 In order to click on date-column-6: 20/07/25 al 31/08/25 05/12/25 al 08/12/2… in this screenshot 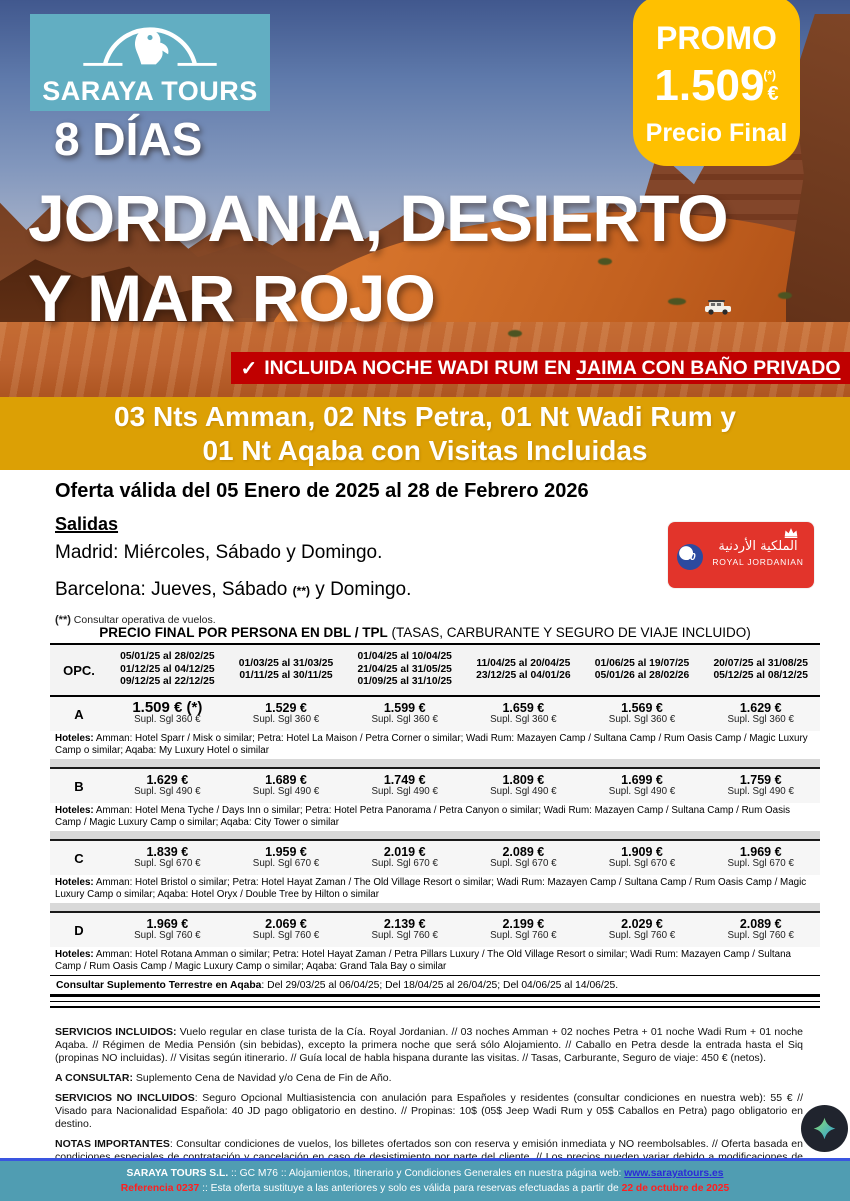, I will do `click(760, 669)`.